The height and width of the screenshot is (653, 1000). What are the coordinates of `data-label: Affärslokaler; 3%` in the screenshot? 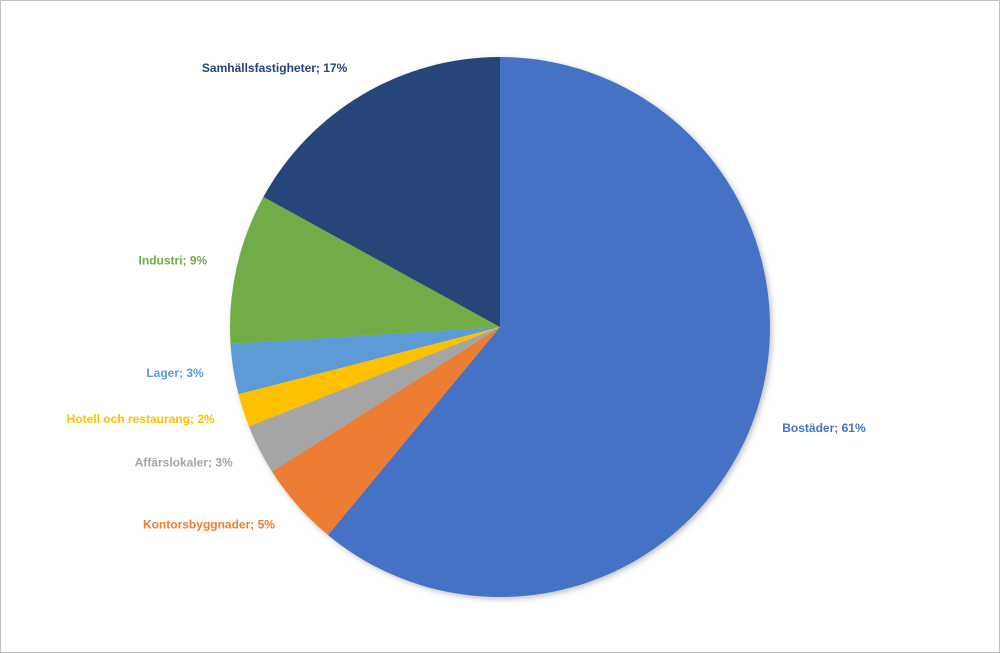 It's located at (184, 462).